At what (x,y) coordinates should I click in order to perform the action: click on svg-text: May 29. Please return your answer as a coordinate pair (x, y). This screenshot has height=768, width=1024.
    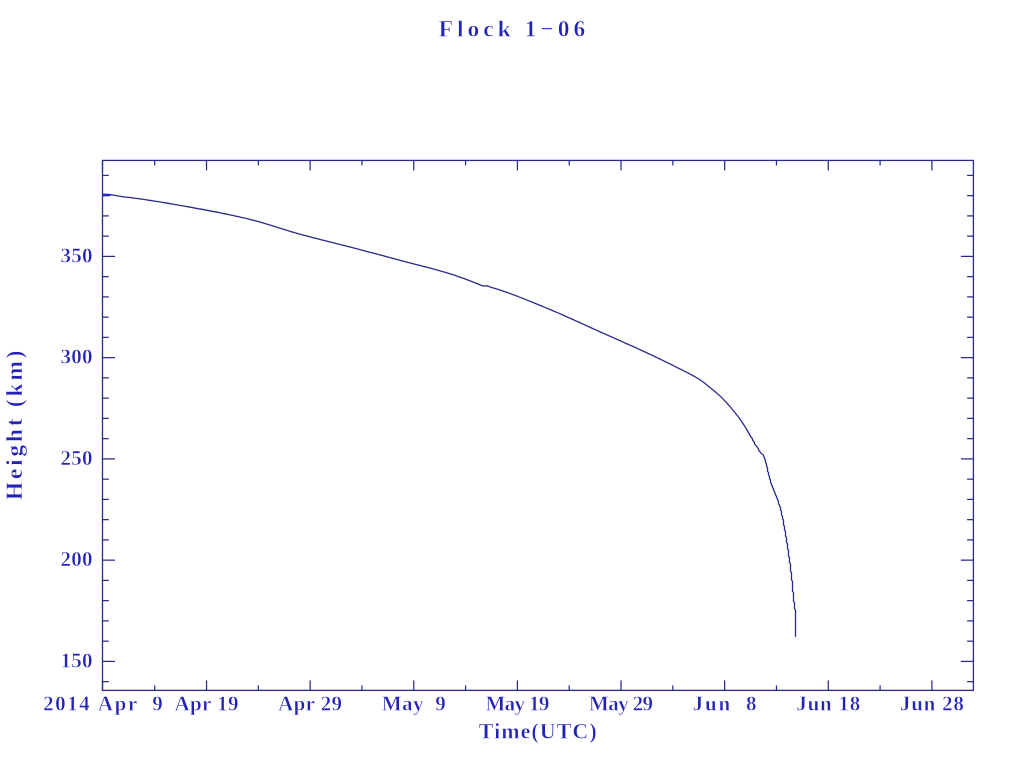
    Looking at the image, I should click on (621, 704).